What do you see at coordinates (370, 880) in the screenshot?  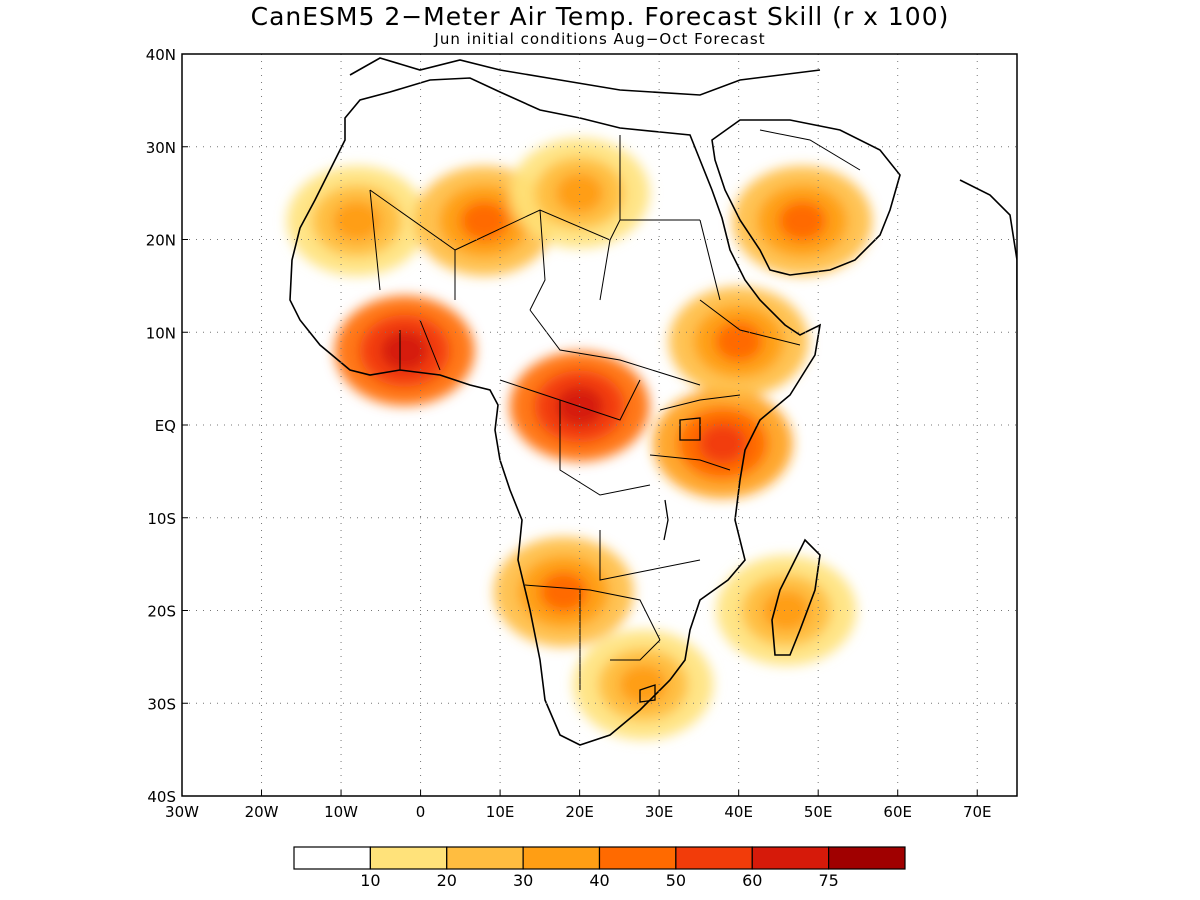 I see `colorbar-label: 10` at bounding box center [370, 880].